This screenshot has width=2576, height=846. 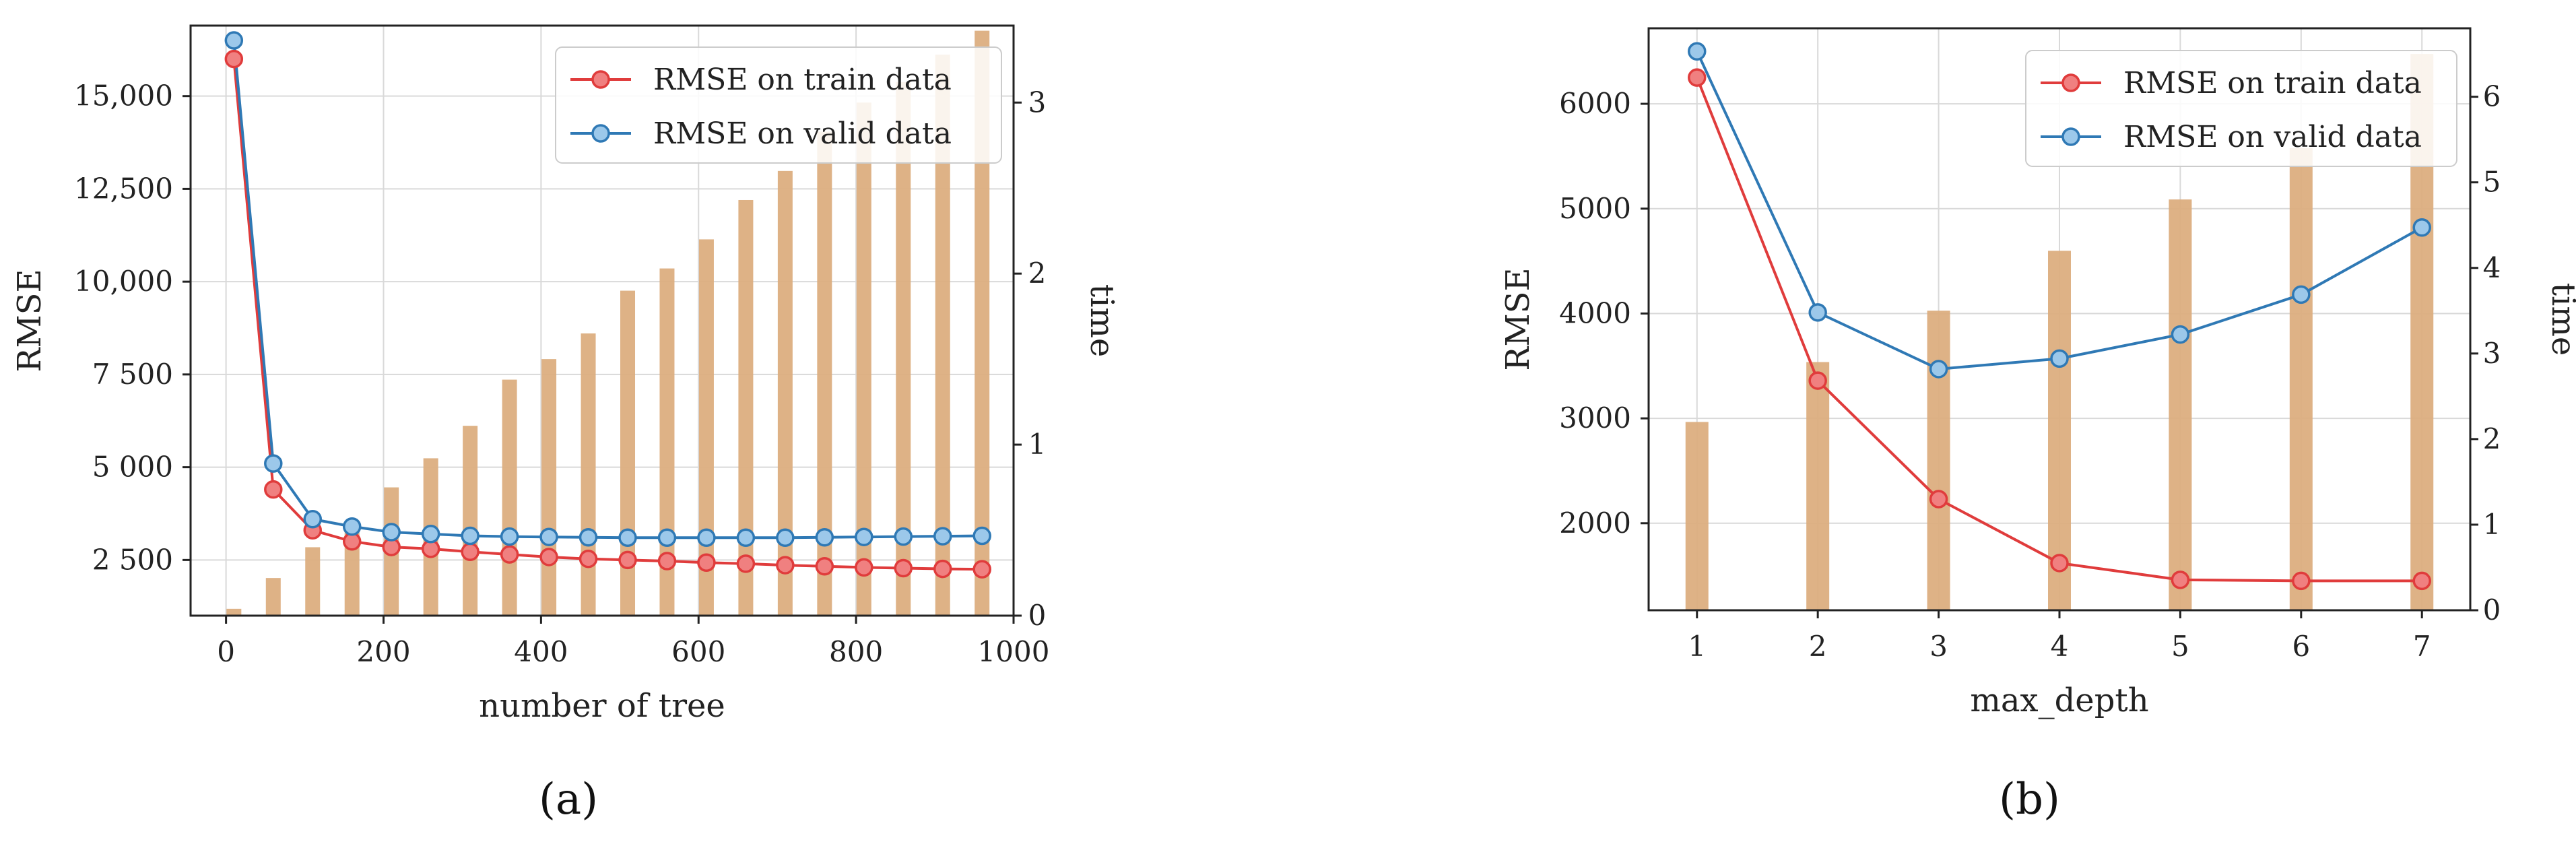 I want to click on y2-tick-label: 0, so click(x=1037, y=615).